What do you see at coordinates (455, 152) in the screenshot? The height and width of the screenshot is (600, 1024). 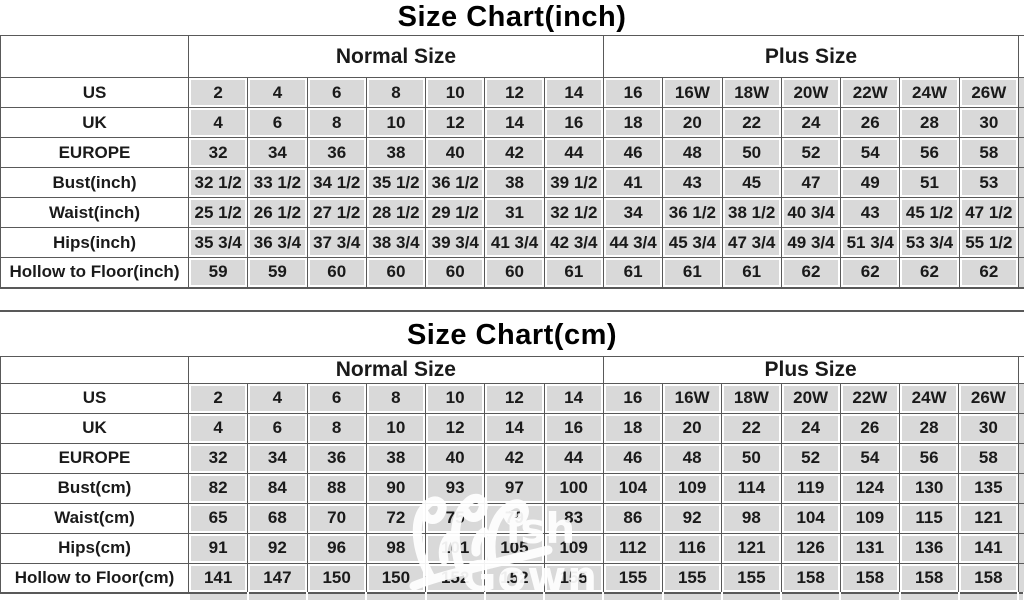 I see `size-value-cell: 40` at bounding box center [455, 152].